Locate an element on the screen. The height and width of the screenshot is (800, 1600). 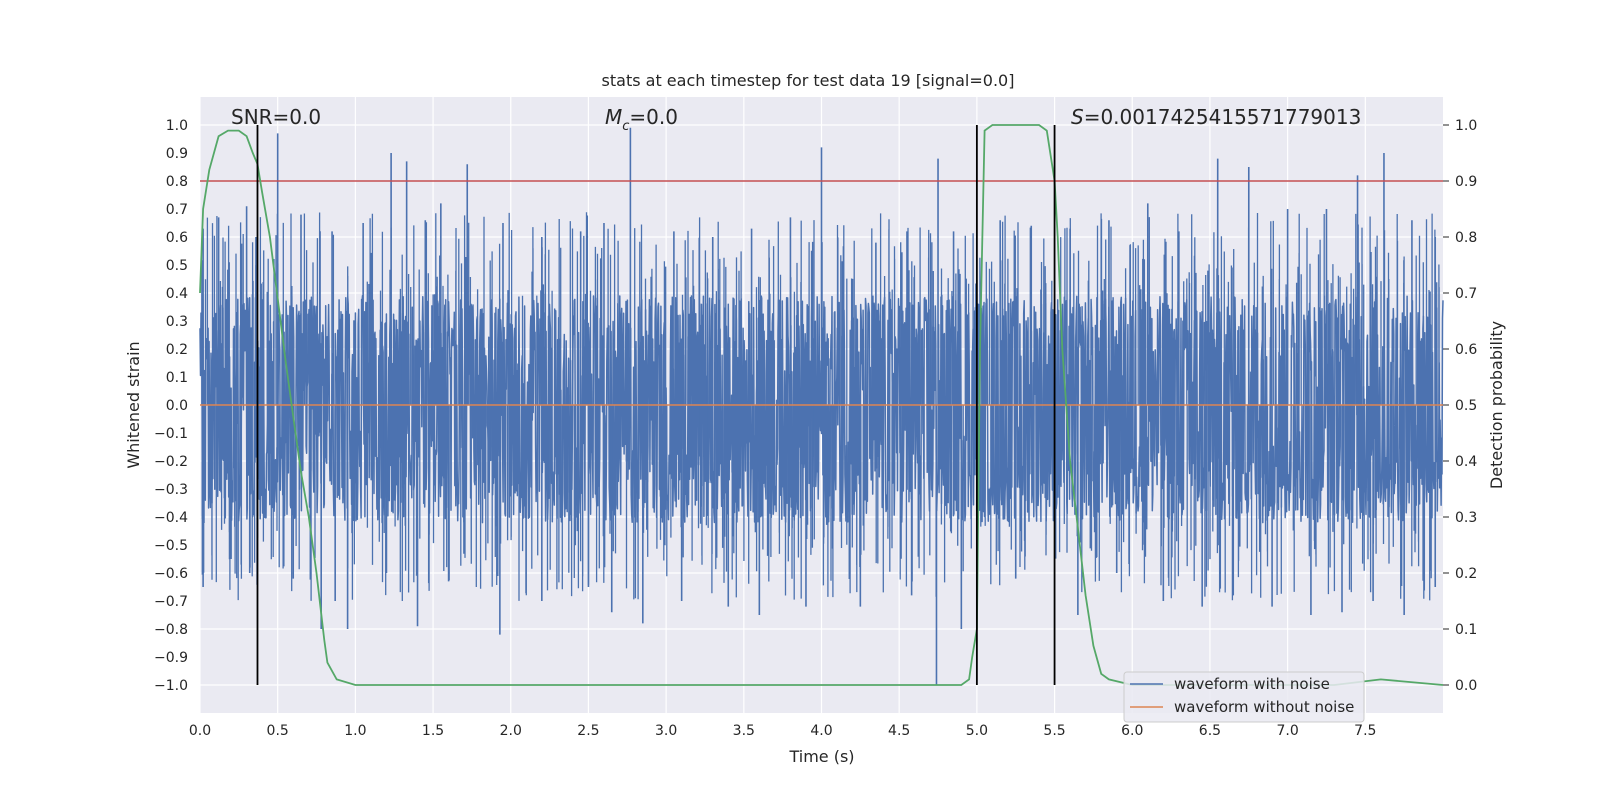
x-tick-label: 6.0 is located at coordinates (1132, 731).